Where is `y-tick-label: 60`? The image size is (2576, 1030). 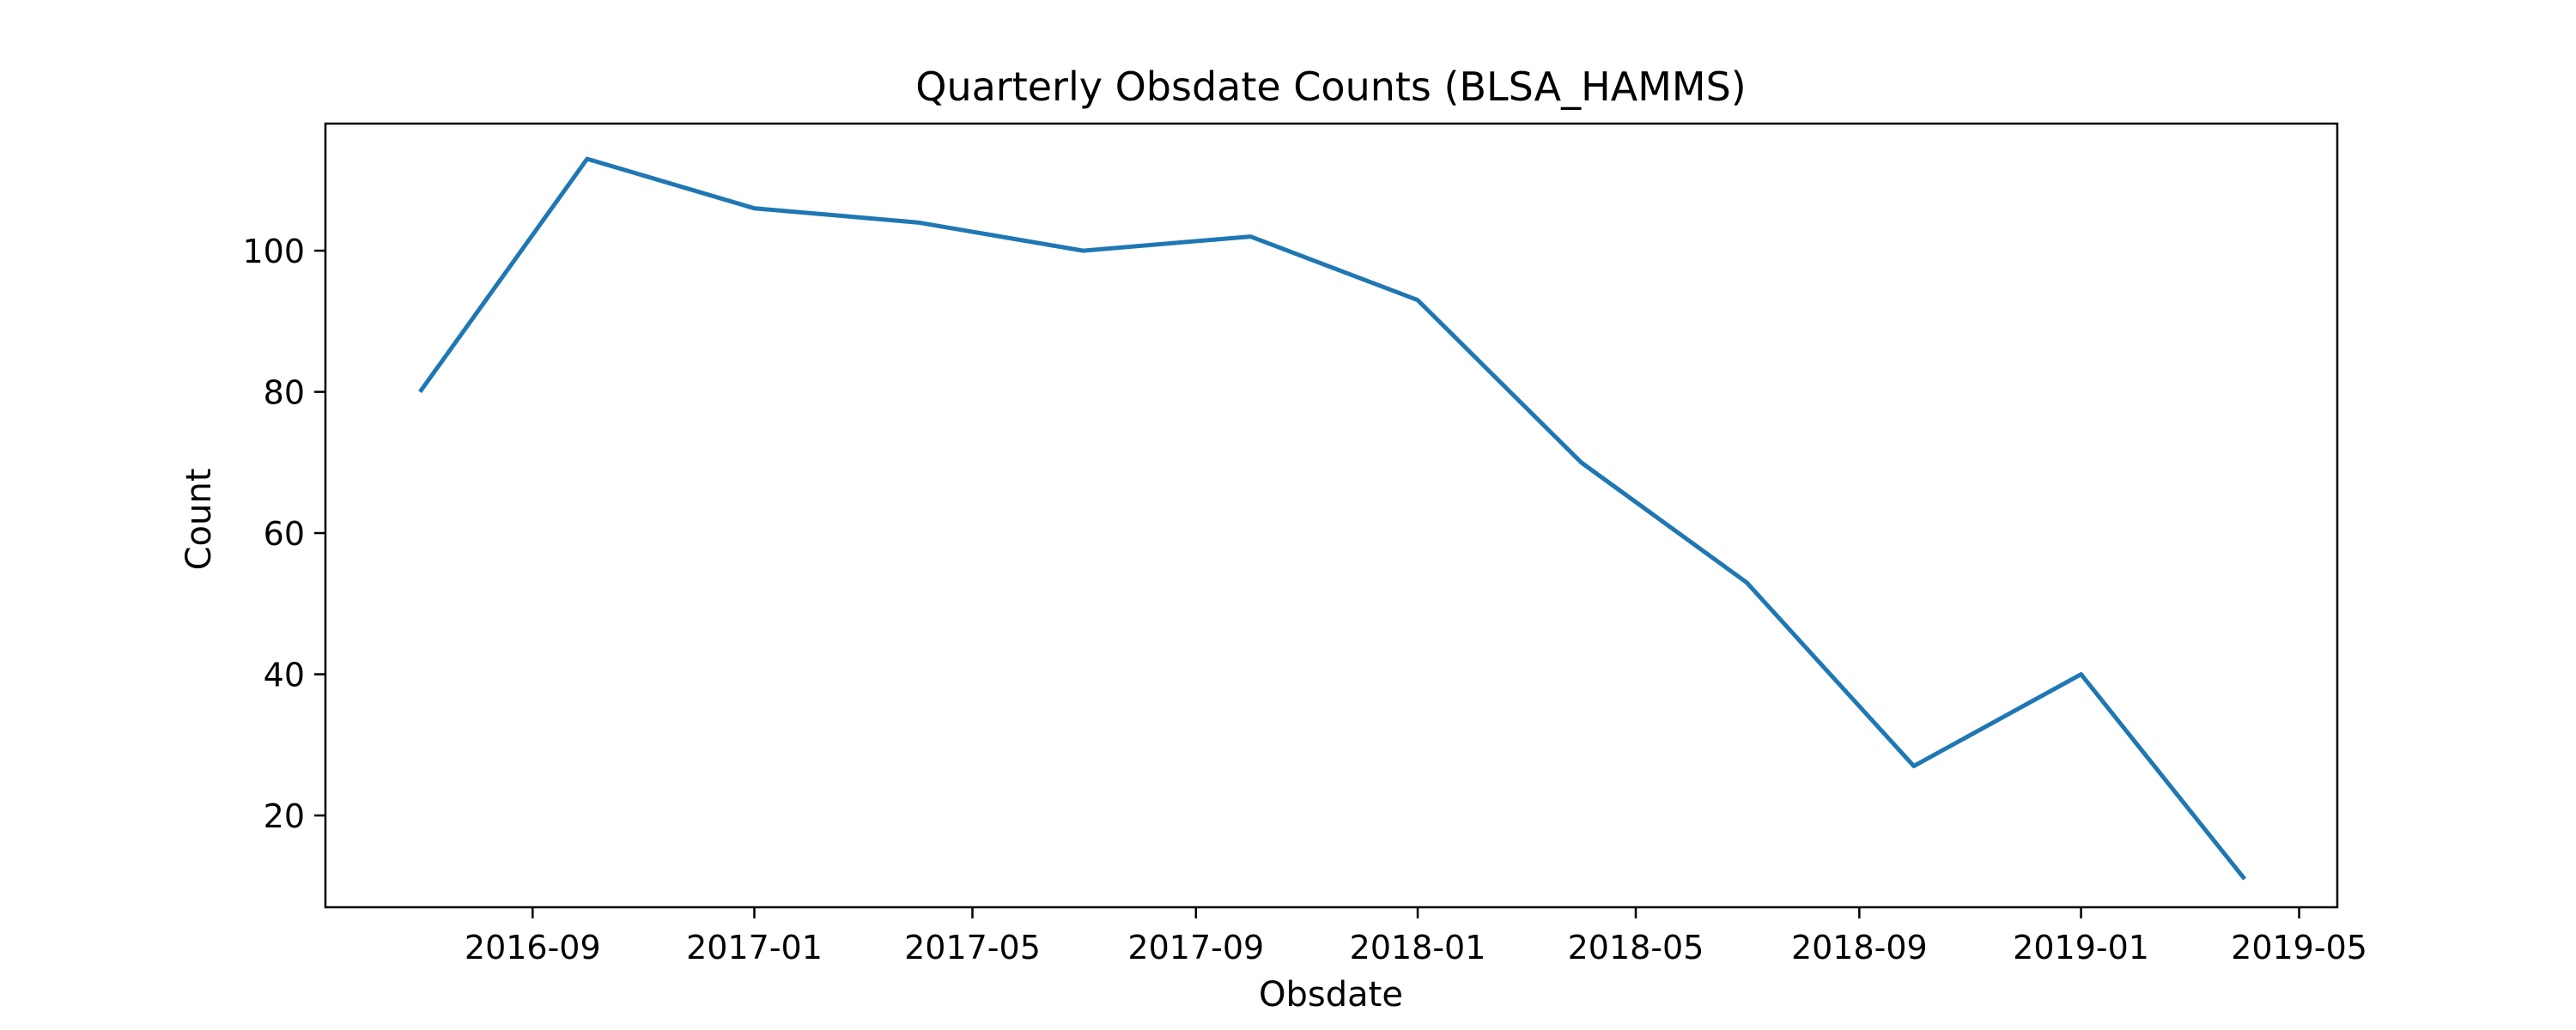 y-tick-label: 60 is located at coordinates (284, 534).